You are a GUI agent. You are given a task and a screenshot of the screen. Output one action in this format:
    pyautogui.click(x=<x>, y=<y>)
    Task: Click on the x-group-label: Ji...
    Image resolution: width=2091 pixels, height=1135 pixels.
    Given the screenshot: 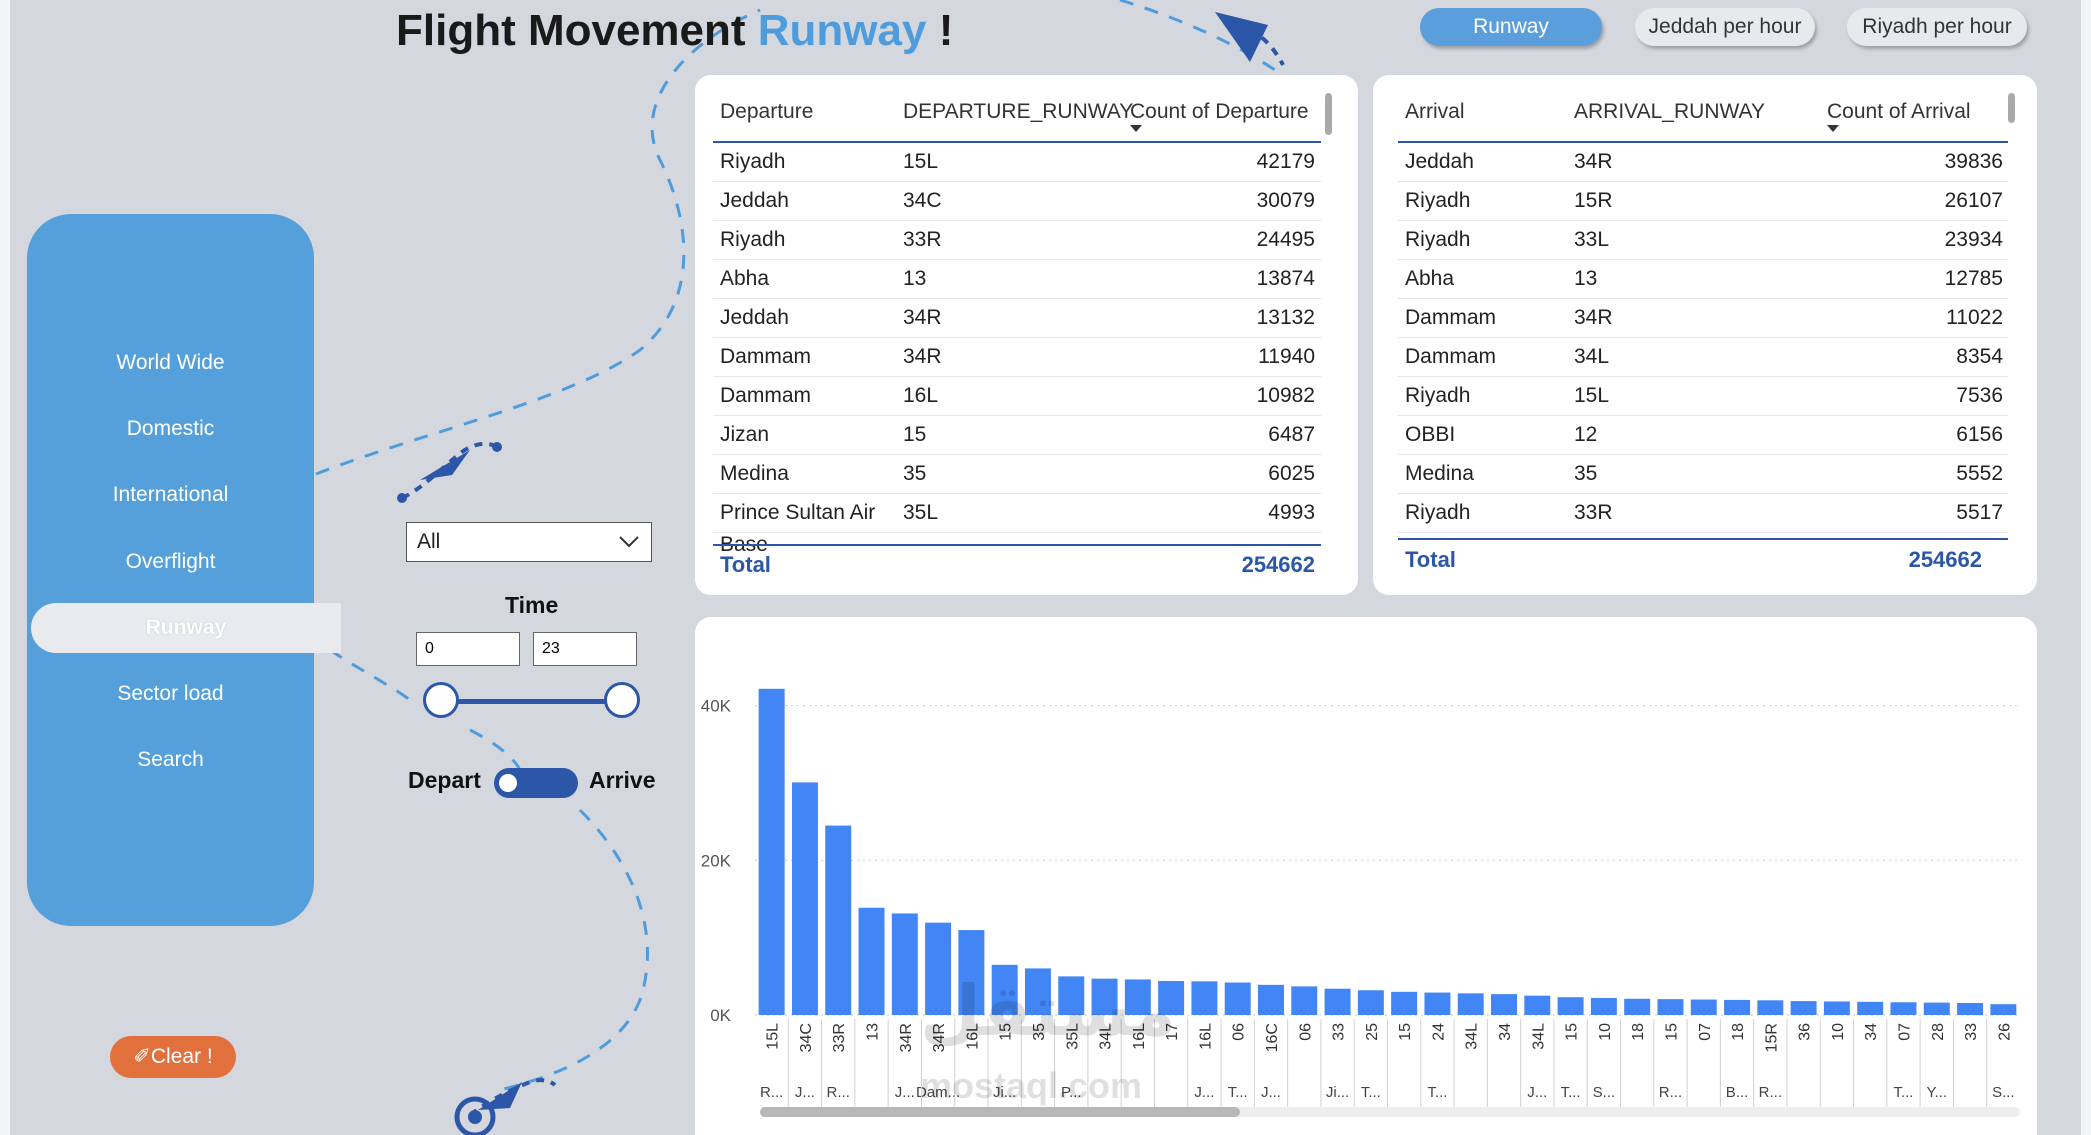 What is the action you would take?
    pyautogui.click(x=1004, y=1092)
    